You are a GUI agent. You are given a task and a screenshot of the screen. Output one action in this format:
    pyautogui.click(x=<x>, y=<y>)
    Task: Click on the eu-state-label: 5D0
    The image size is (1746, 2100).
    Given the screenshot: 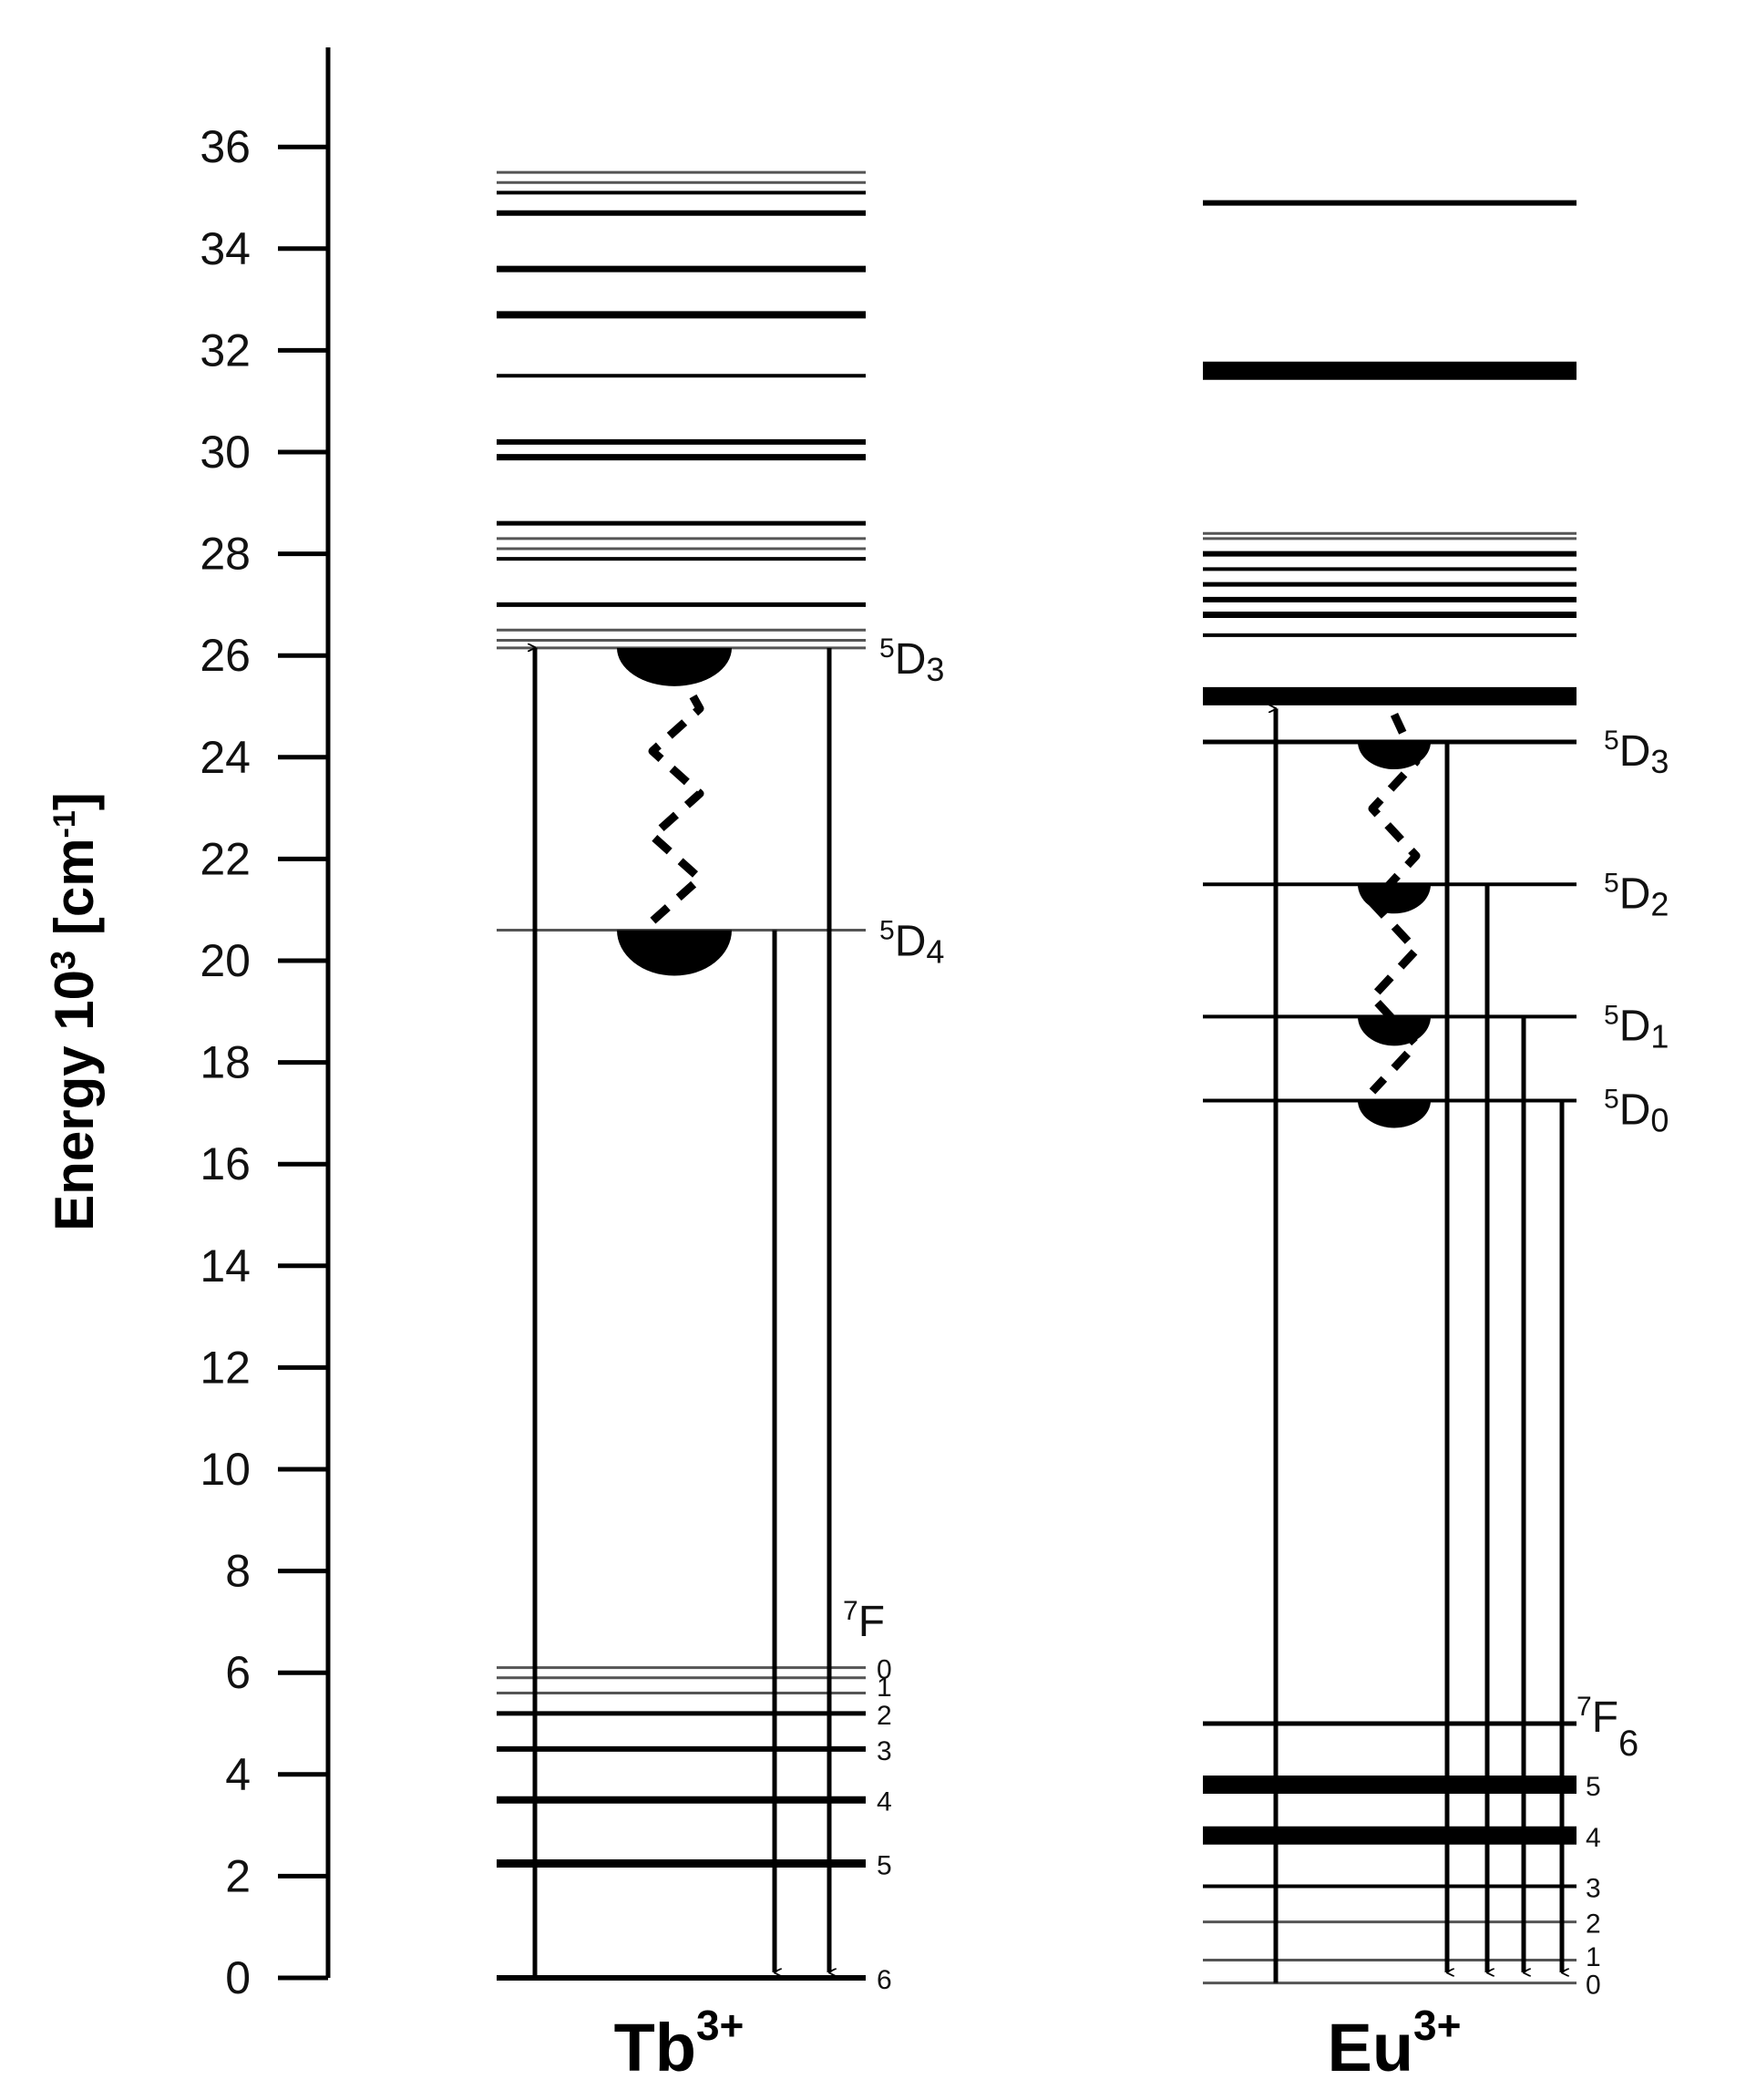 What is the action you would take?
    pyautogui.click(x=1637, y=1111)
    